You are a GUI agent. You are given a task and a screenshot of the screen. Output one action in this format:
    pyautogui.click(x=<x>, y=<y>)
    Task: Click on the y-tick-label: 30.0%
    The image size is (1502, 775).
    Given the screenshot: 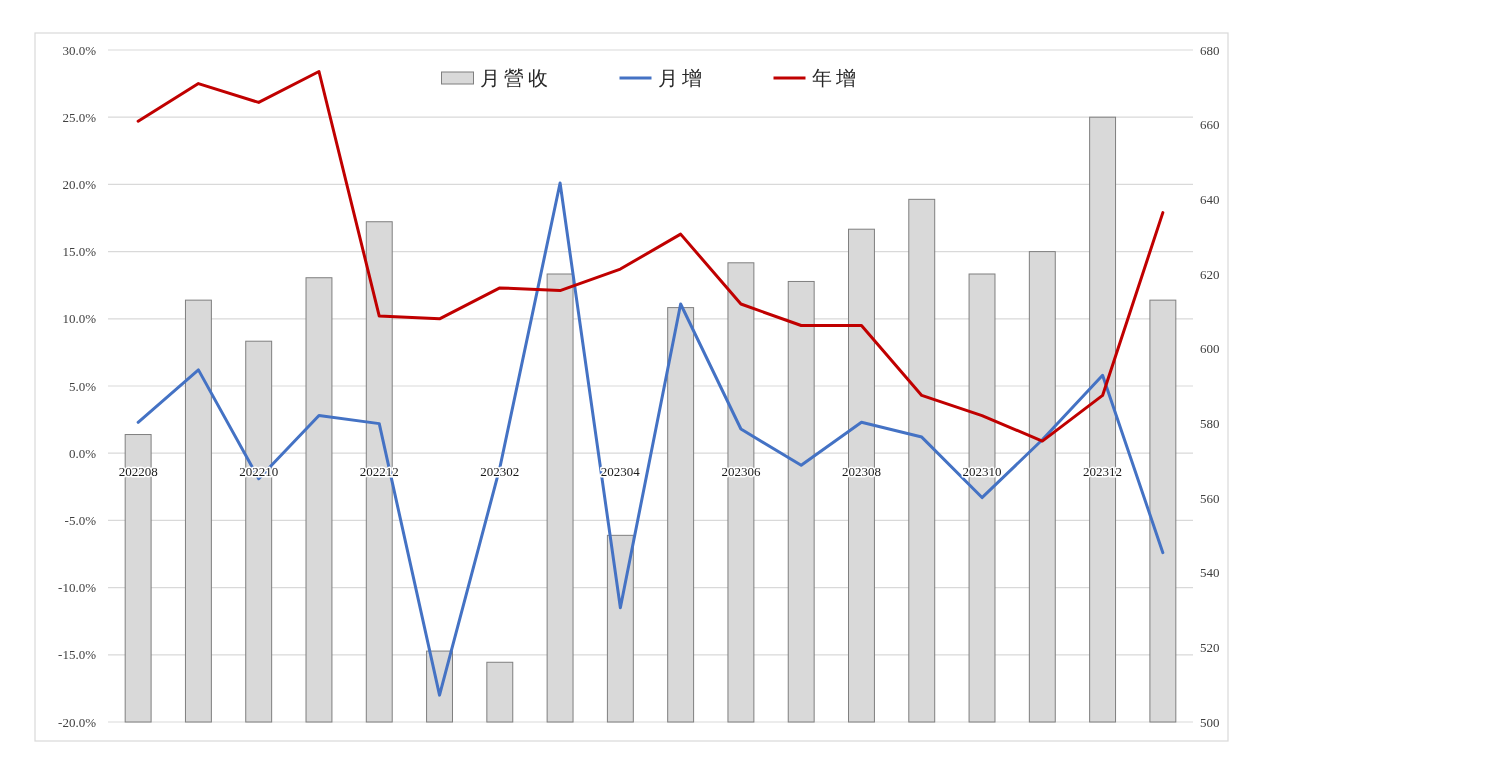 What is the action you would take?
    pyautogui.click(x=79, y=50)
    